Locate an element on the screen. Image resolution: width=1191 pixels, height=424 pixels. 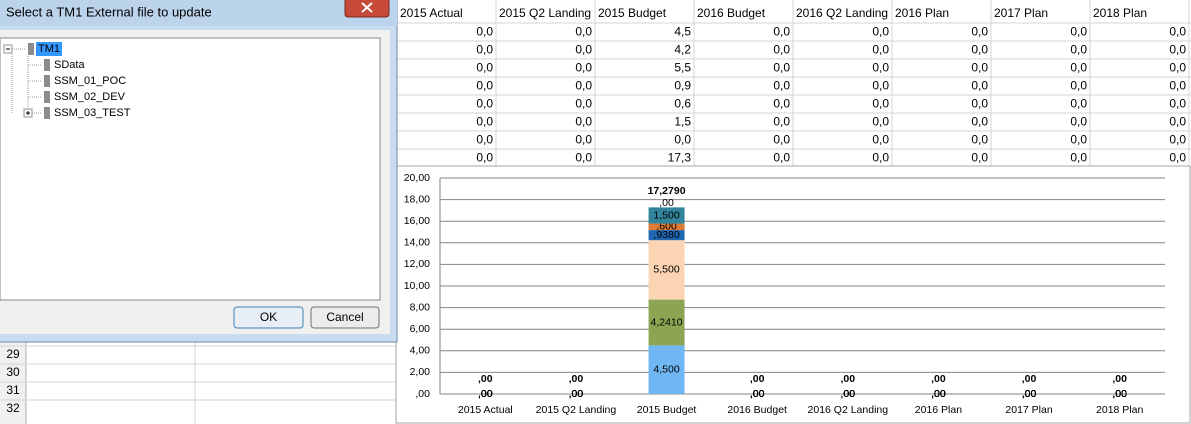
y-tick-label: 4,00 is located at coordinates (420, 351).